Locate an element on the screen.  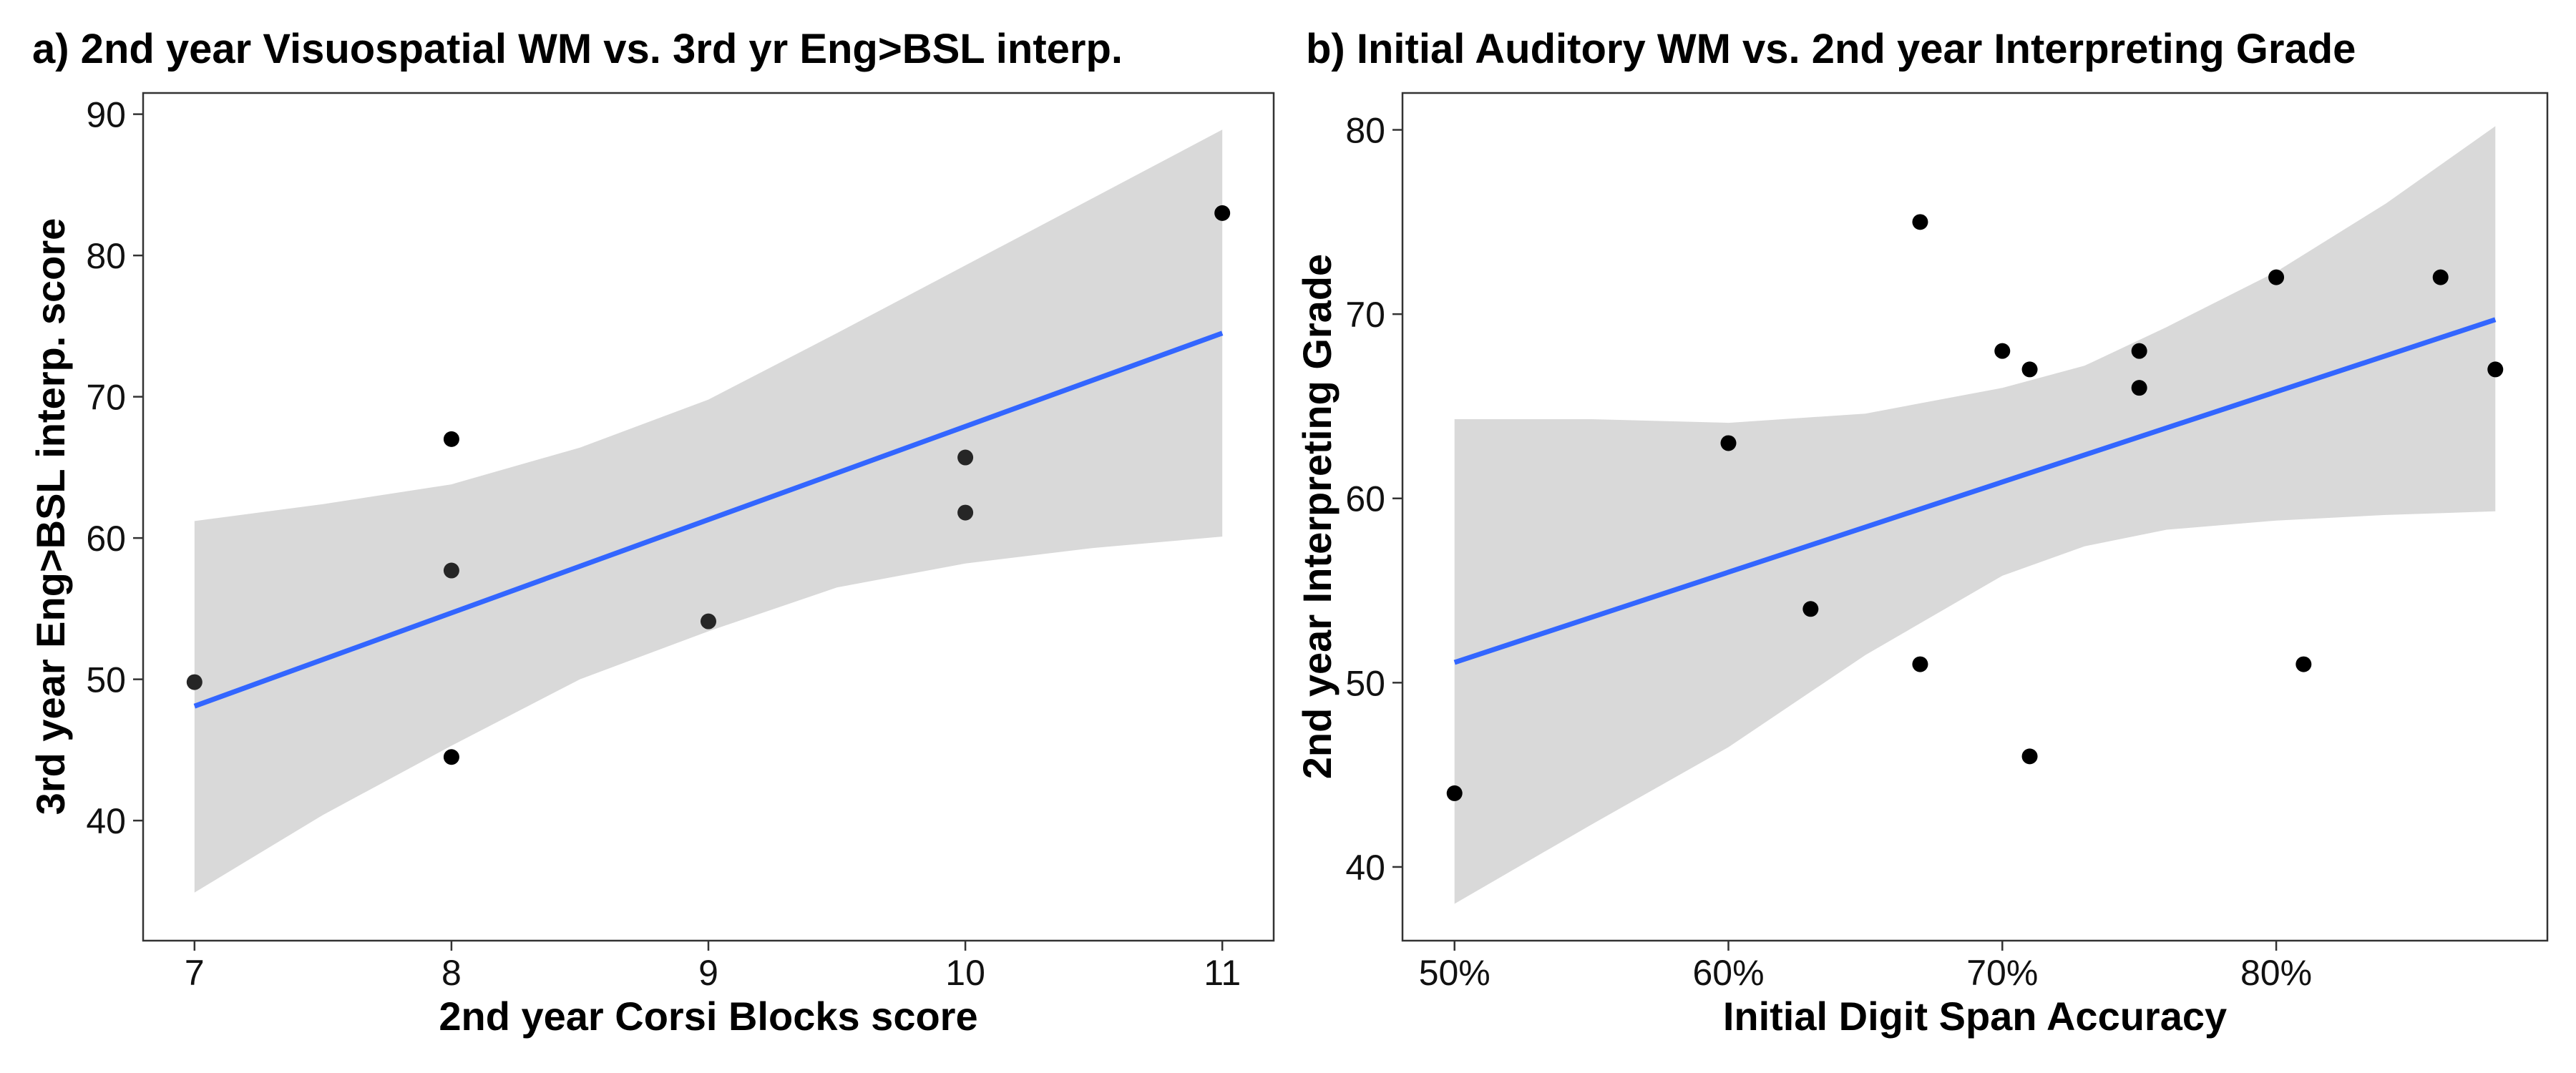
panel-a-fit-line-group is located at coordinates (708, 519).